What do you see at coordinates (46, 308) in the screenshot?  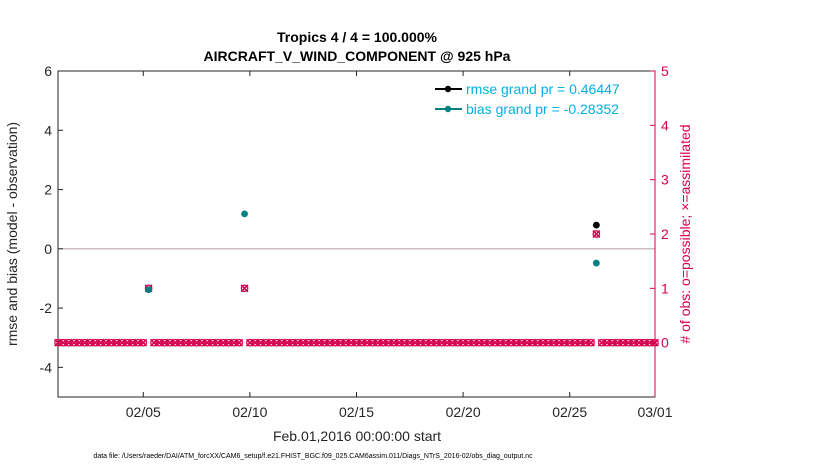 I see `y-tick-label: -2` at bounding box center [46, 308].